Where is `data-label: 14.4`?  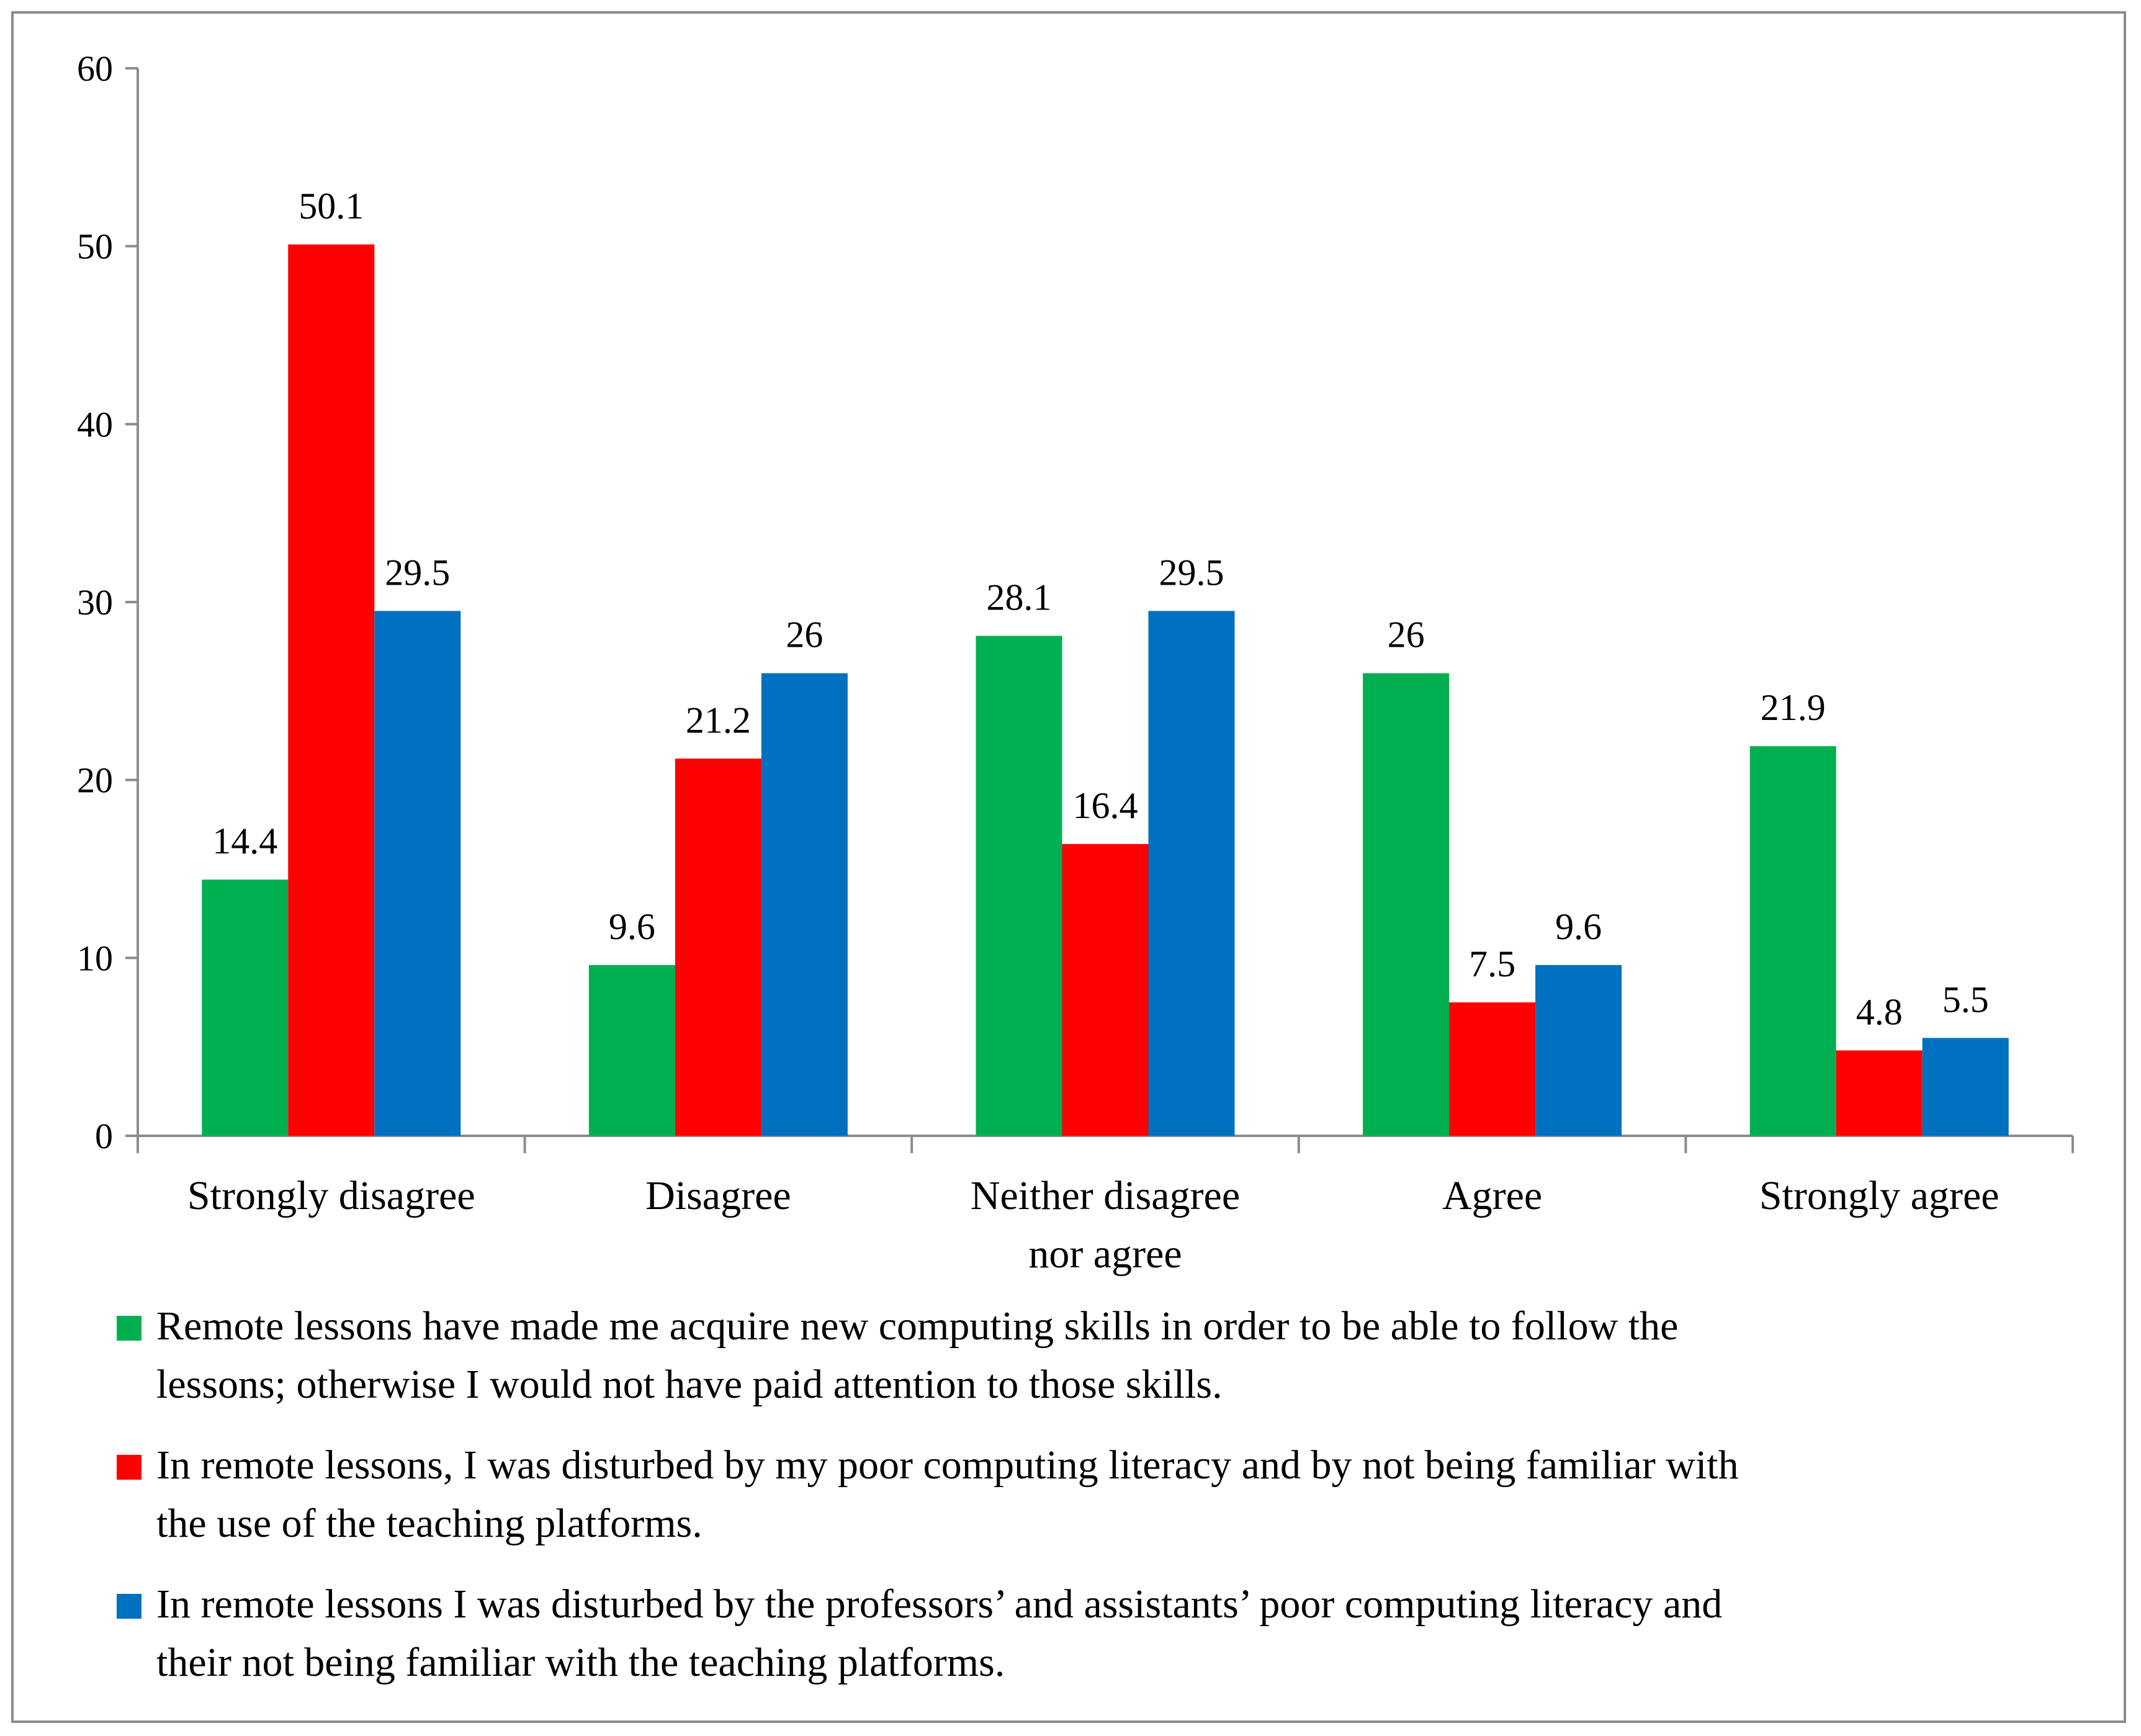 data-label: 14.4 is located at coordinates (244, 841).